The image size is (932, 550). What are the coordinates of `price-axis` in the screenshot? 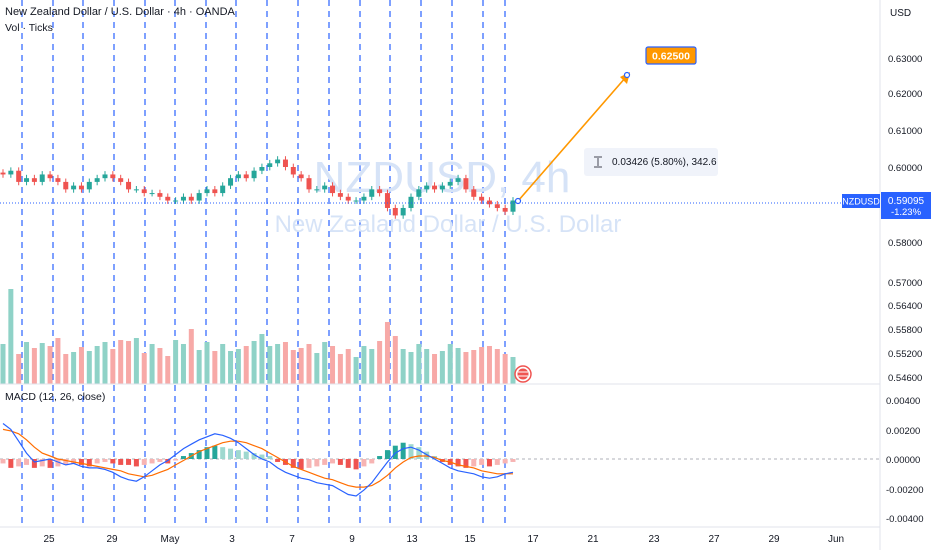 It's located at (906, 275).